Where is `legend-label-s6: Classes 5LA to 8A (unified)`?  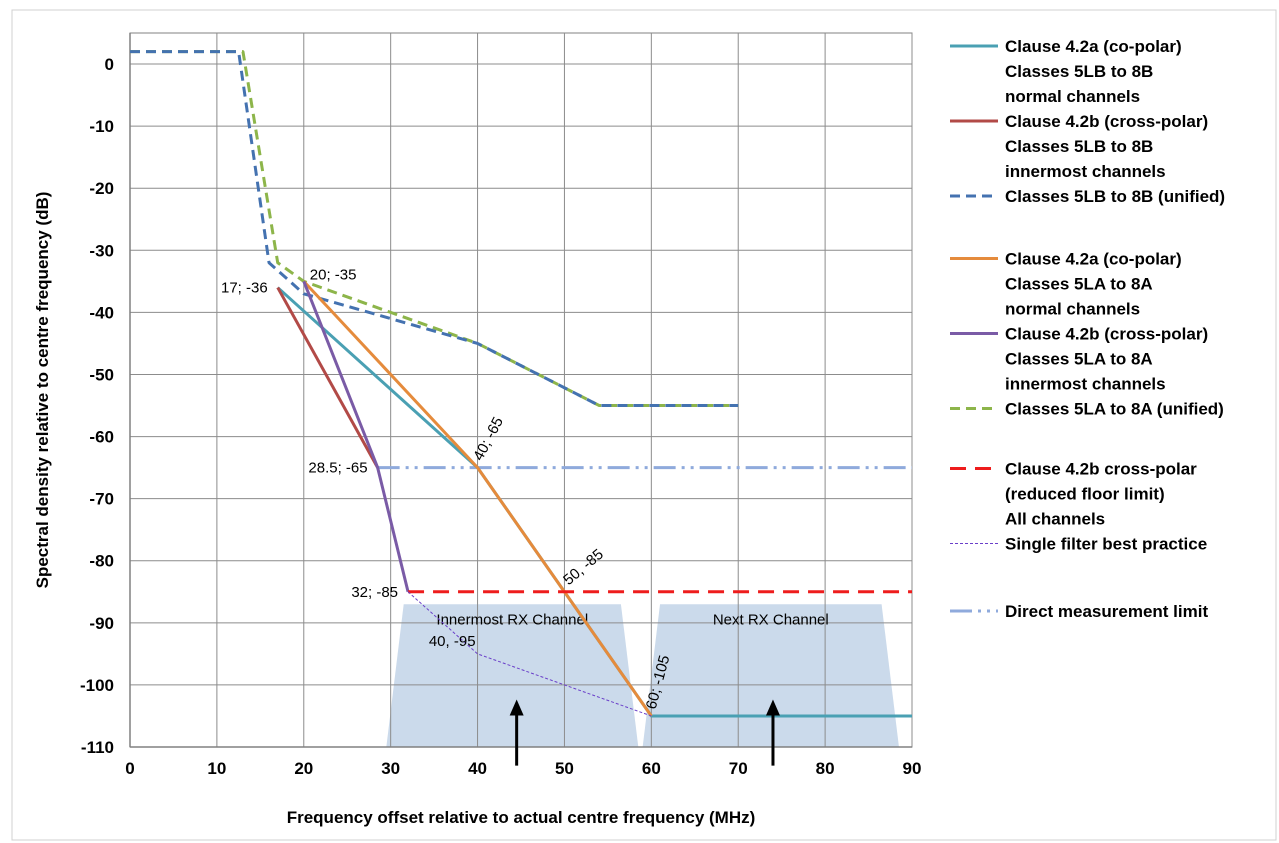 legend-label-s6: Classes 5LA to 8A (unified) is located at coordinates (1114, 409).